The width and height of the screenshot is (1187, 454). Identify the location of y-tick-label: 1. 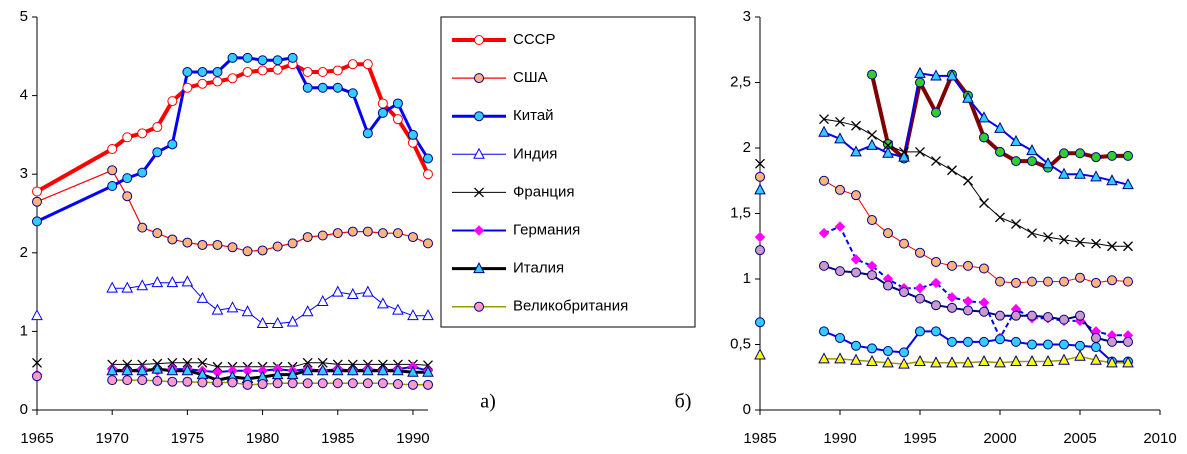
(747, 278).